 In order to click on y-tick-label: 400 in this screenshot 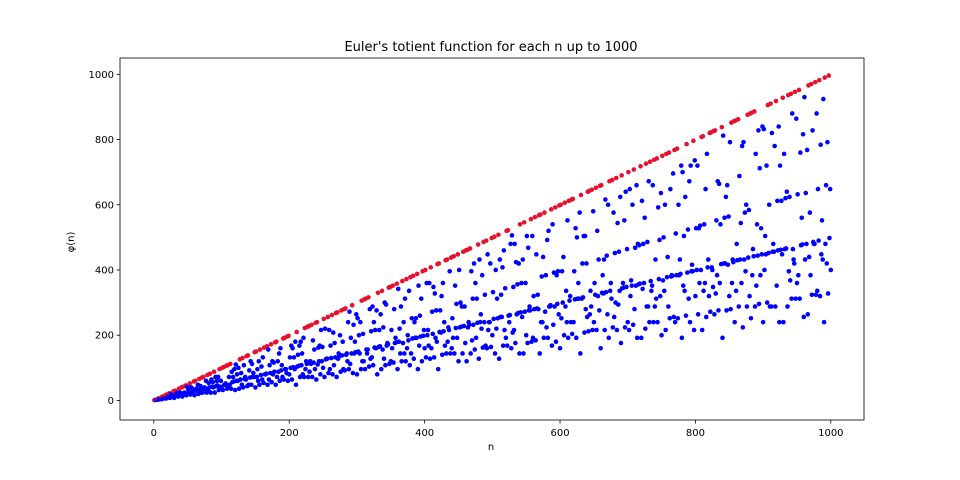, I will do `click(104, 270)`.